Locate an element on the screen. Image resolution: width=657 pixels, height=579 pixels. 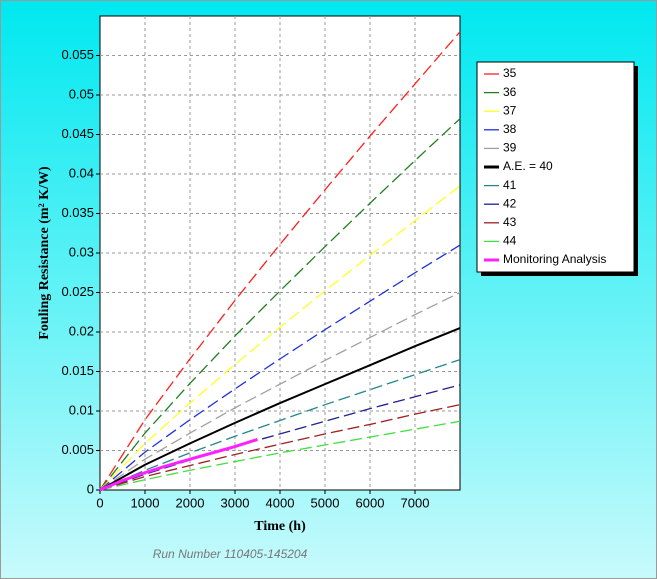
x-tick-label: 2000 is located at coordinates (190, 502).